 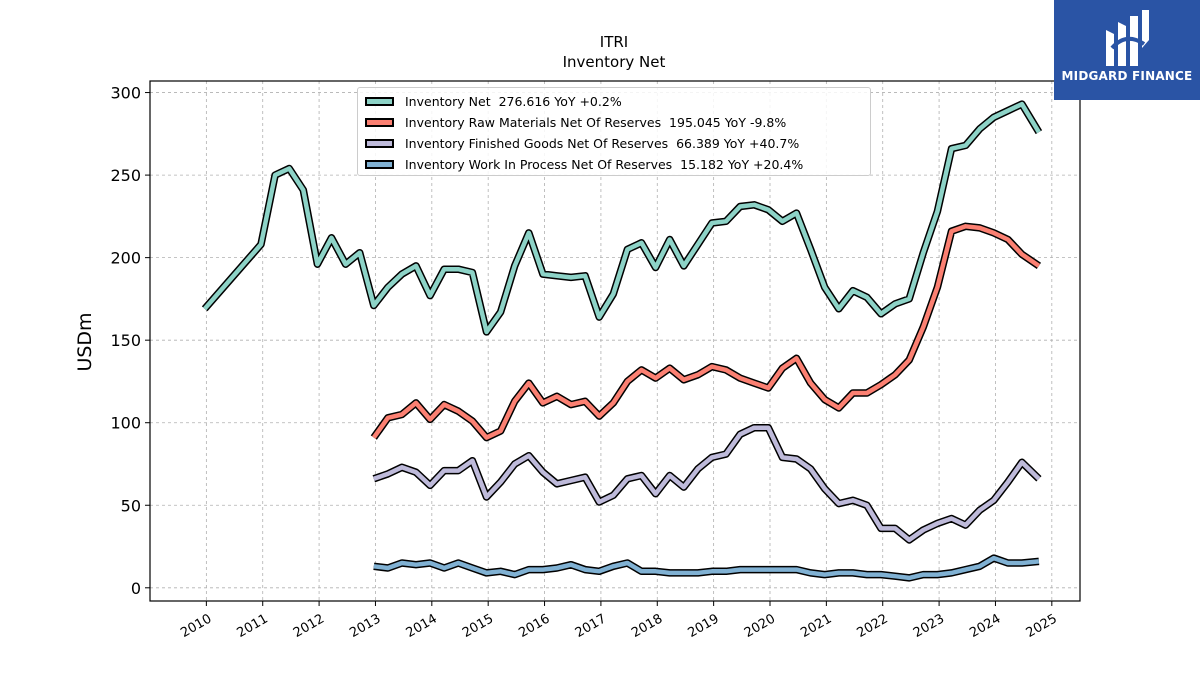 I want to click on x-tick-label: 2017, so click(x=591, y=626).